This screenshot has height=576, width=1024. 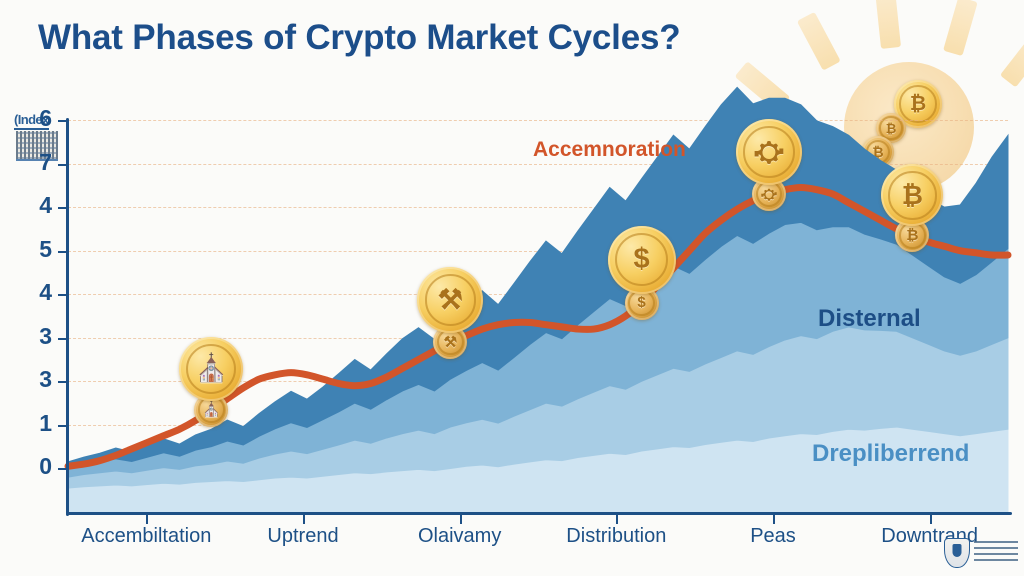 What do you see at coordinates (31, 121) in the screenshot?
I see `y-axis-caption: (Index` at bounding box center [31, 121].